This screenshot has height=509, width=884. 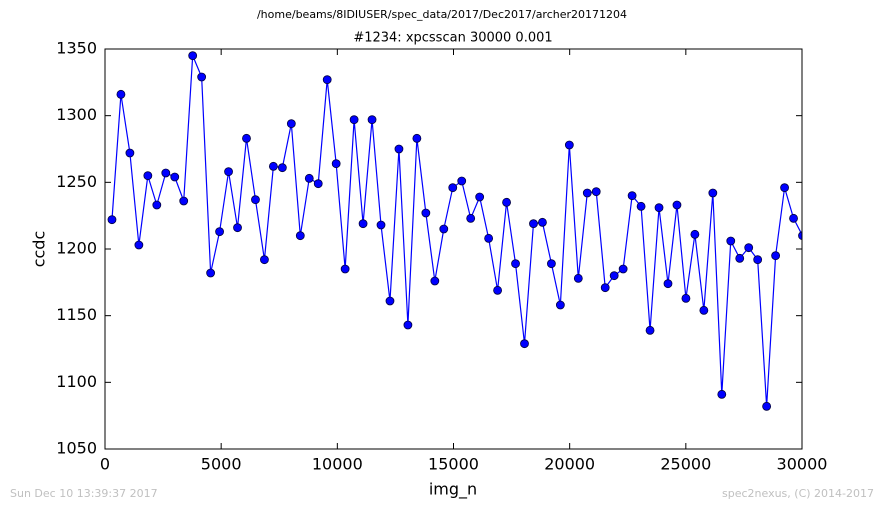 I want to click on chart-title: #1234: xpcsscan 30000 0.001, so click(x=452, y=38).